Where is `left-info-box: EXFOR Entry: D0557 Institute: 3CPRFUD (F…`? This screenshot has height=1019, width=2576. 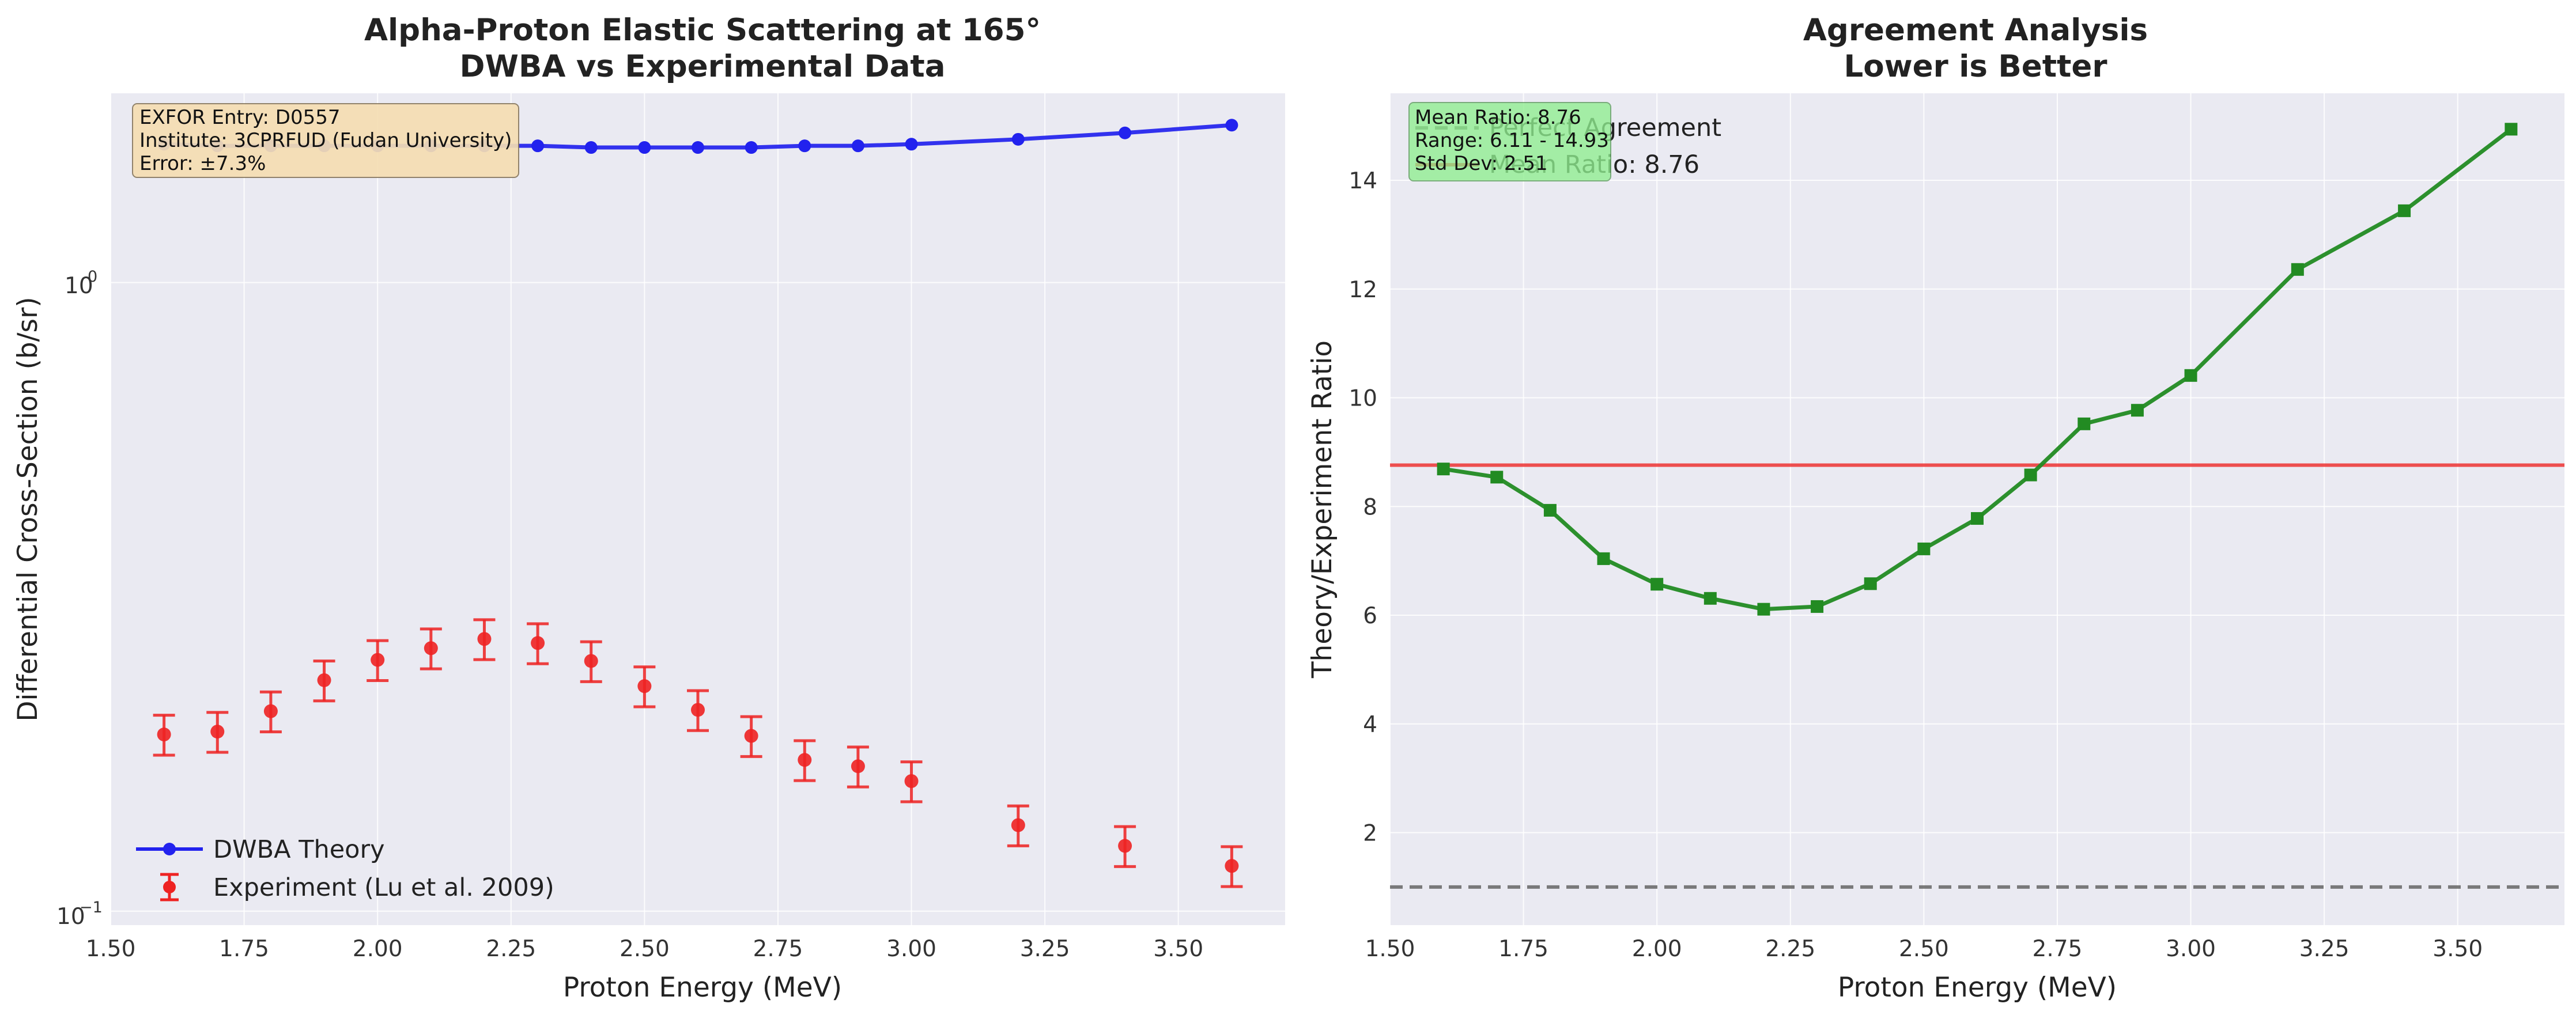 left-info-box: EXFOR Entry: D0557 Institute: 3CPRFUD (F… is located at coordinates (325, 140).